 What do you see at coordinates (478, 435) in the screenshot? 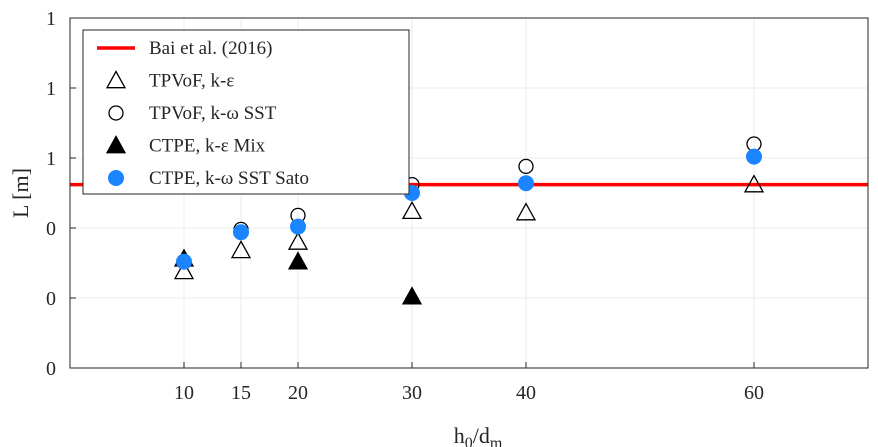
I see `x-axis-label: h0/dm` at bounding box center [478, 435].